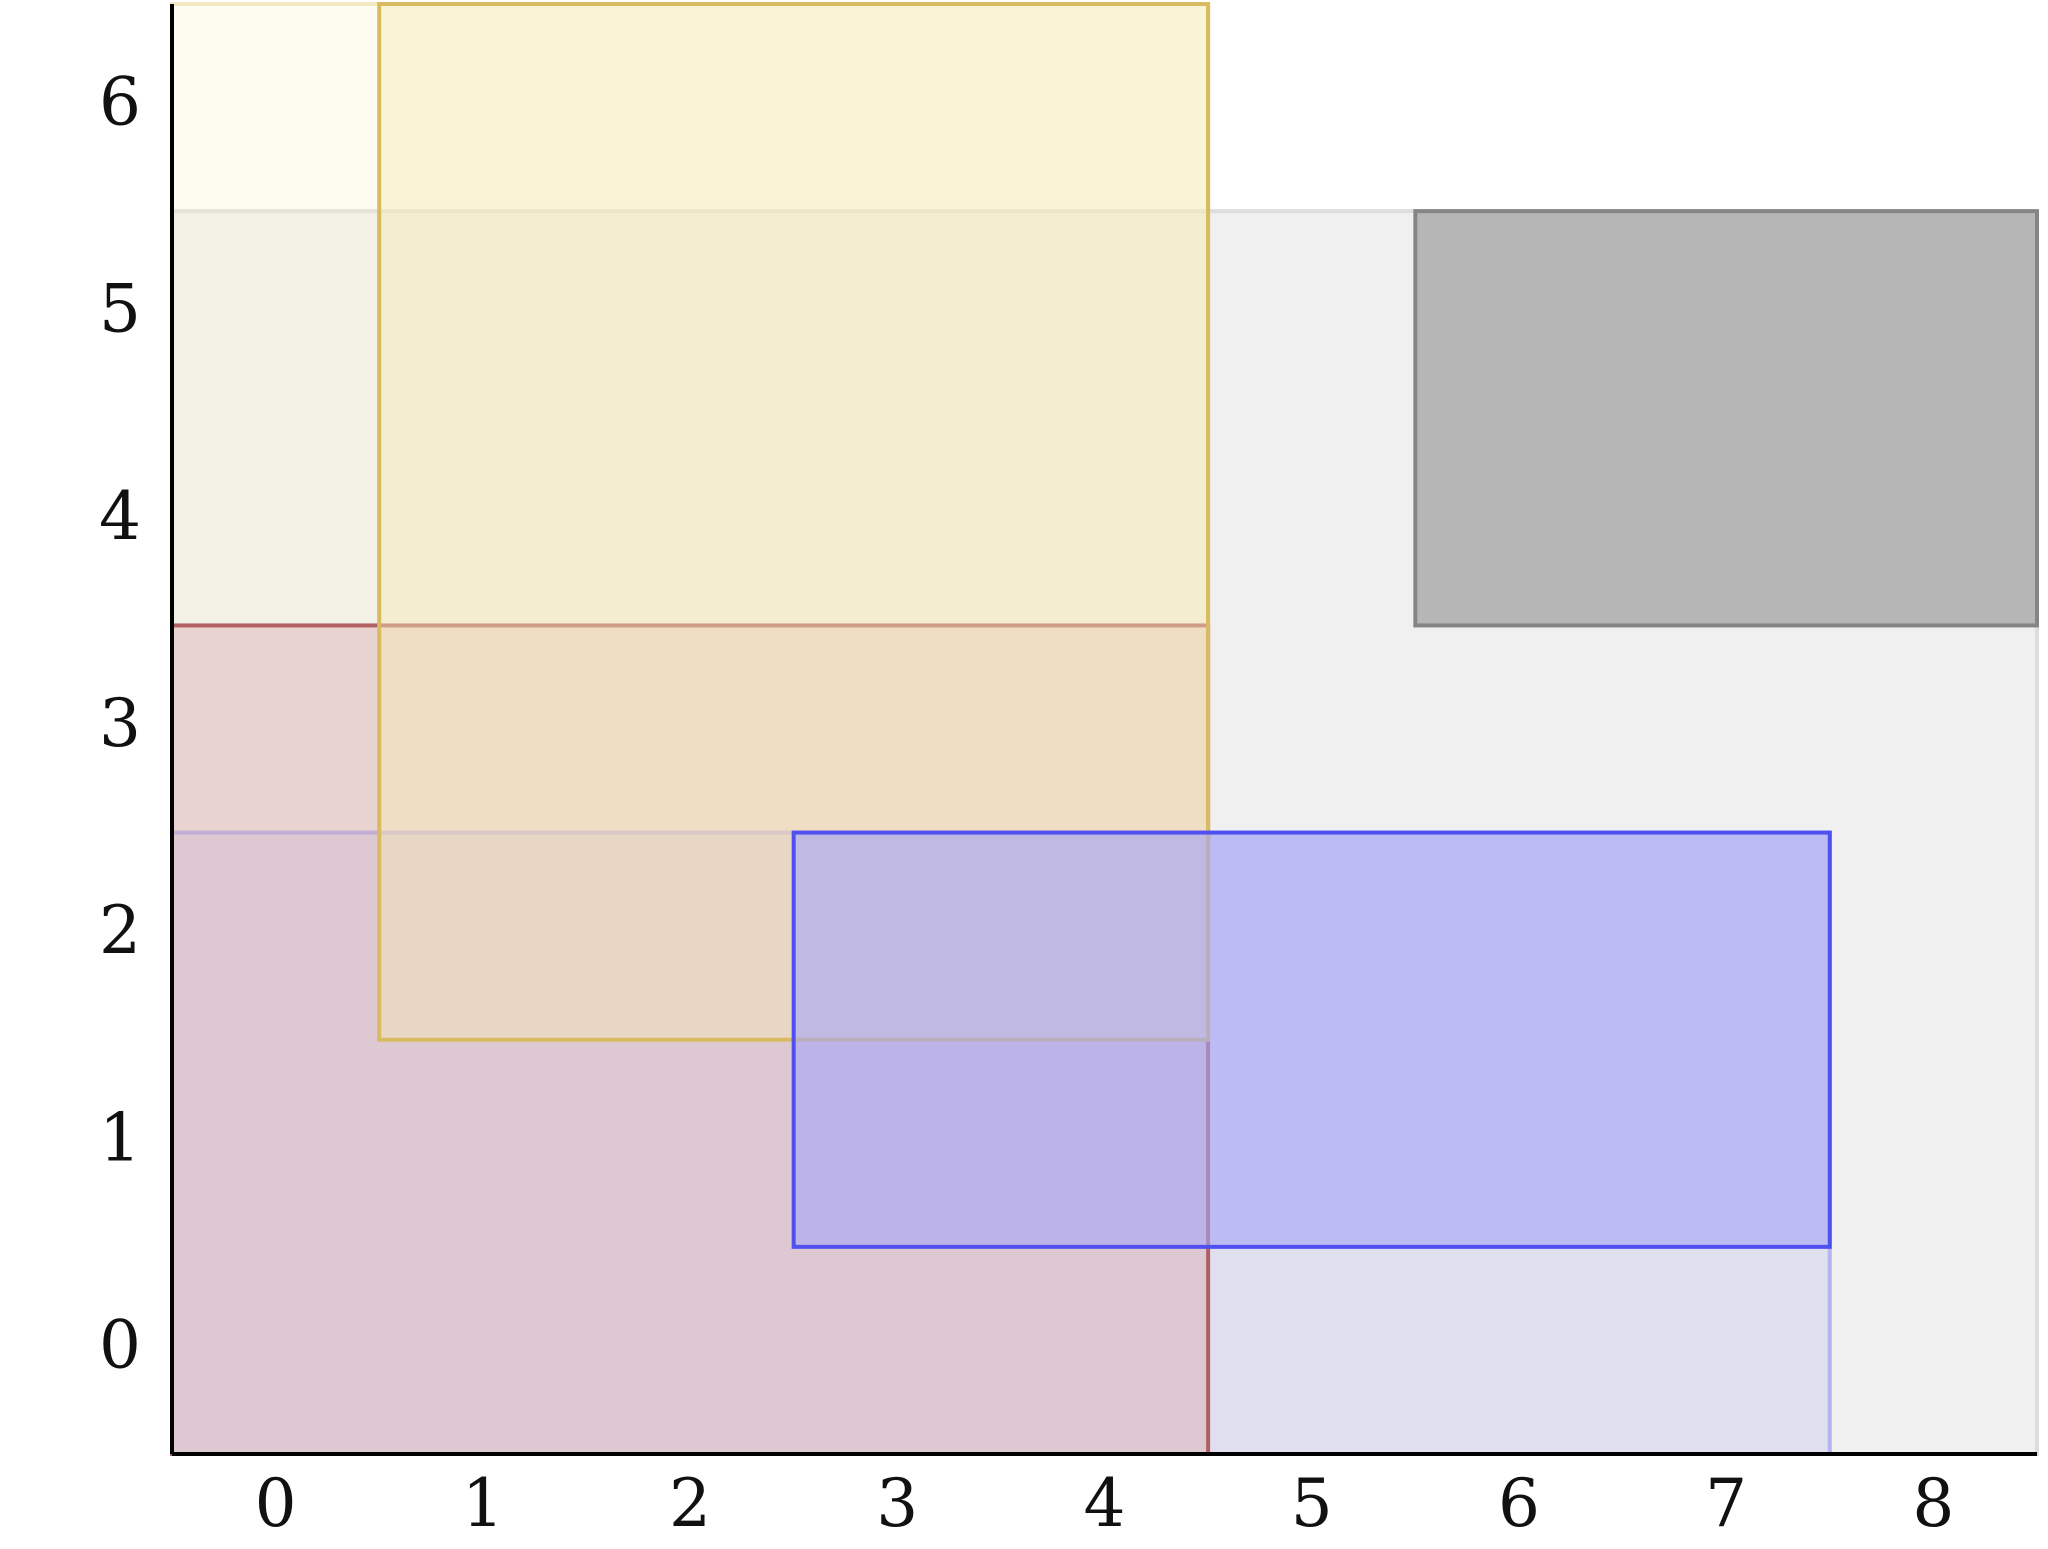 This screenshot has height=1549, width=2048. What do you see at coordinates (1726, 1503) in the screenshot?
I see `x-tick-label: 7` at bounding box center [1726, 1503].